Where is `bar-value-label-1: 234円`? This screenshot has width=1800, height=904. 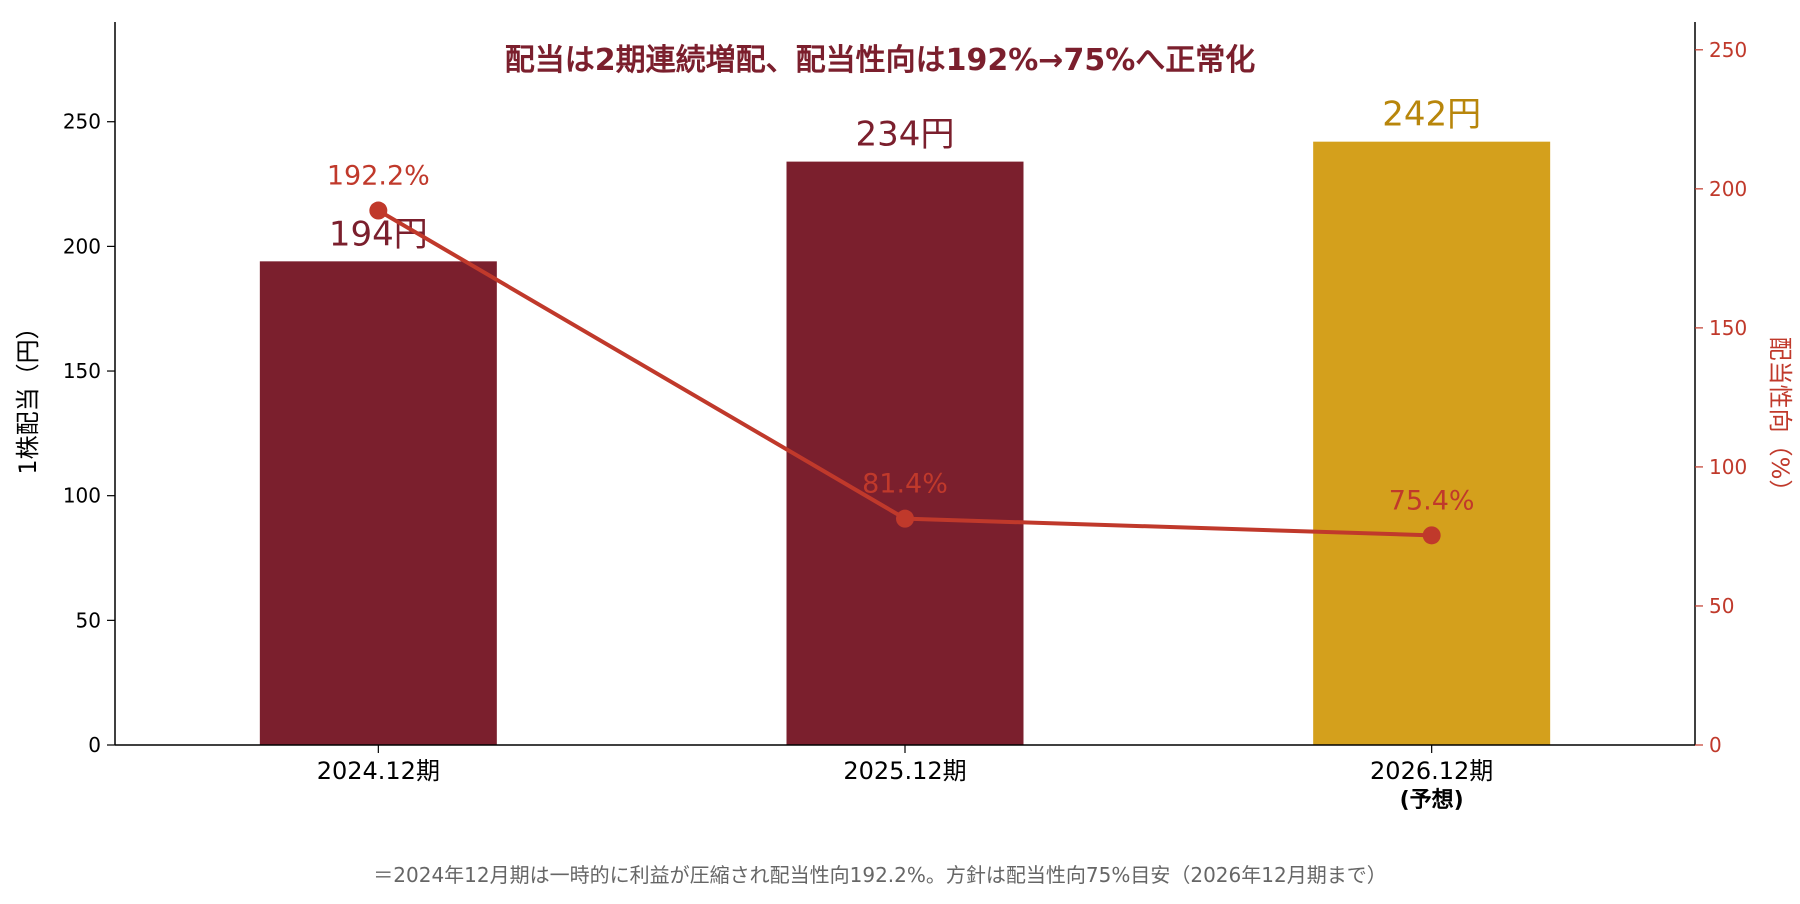
bar-value-label-1: 234円 is located at coordinates (905, 135).